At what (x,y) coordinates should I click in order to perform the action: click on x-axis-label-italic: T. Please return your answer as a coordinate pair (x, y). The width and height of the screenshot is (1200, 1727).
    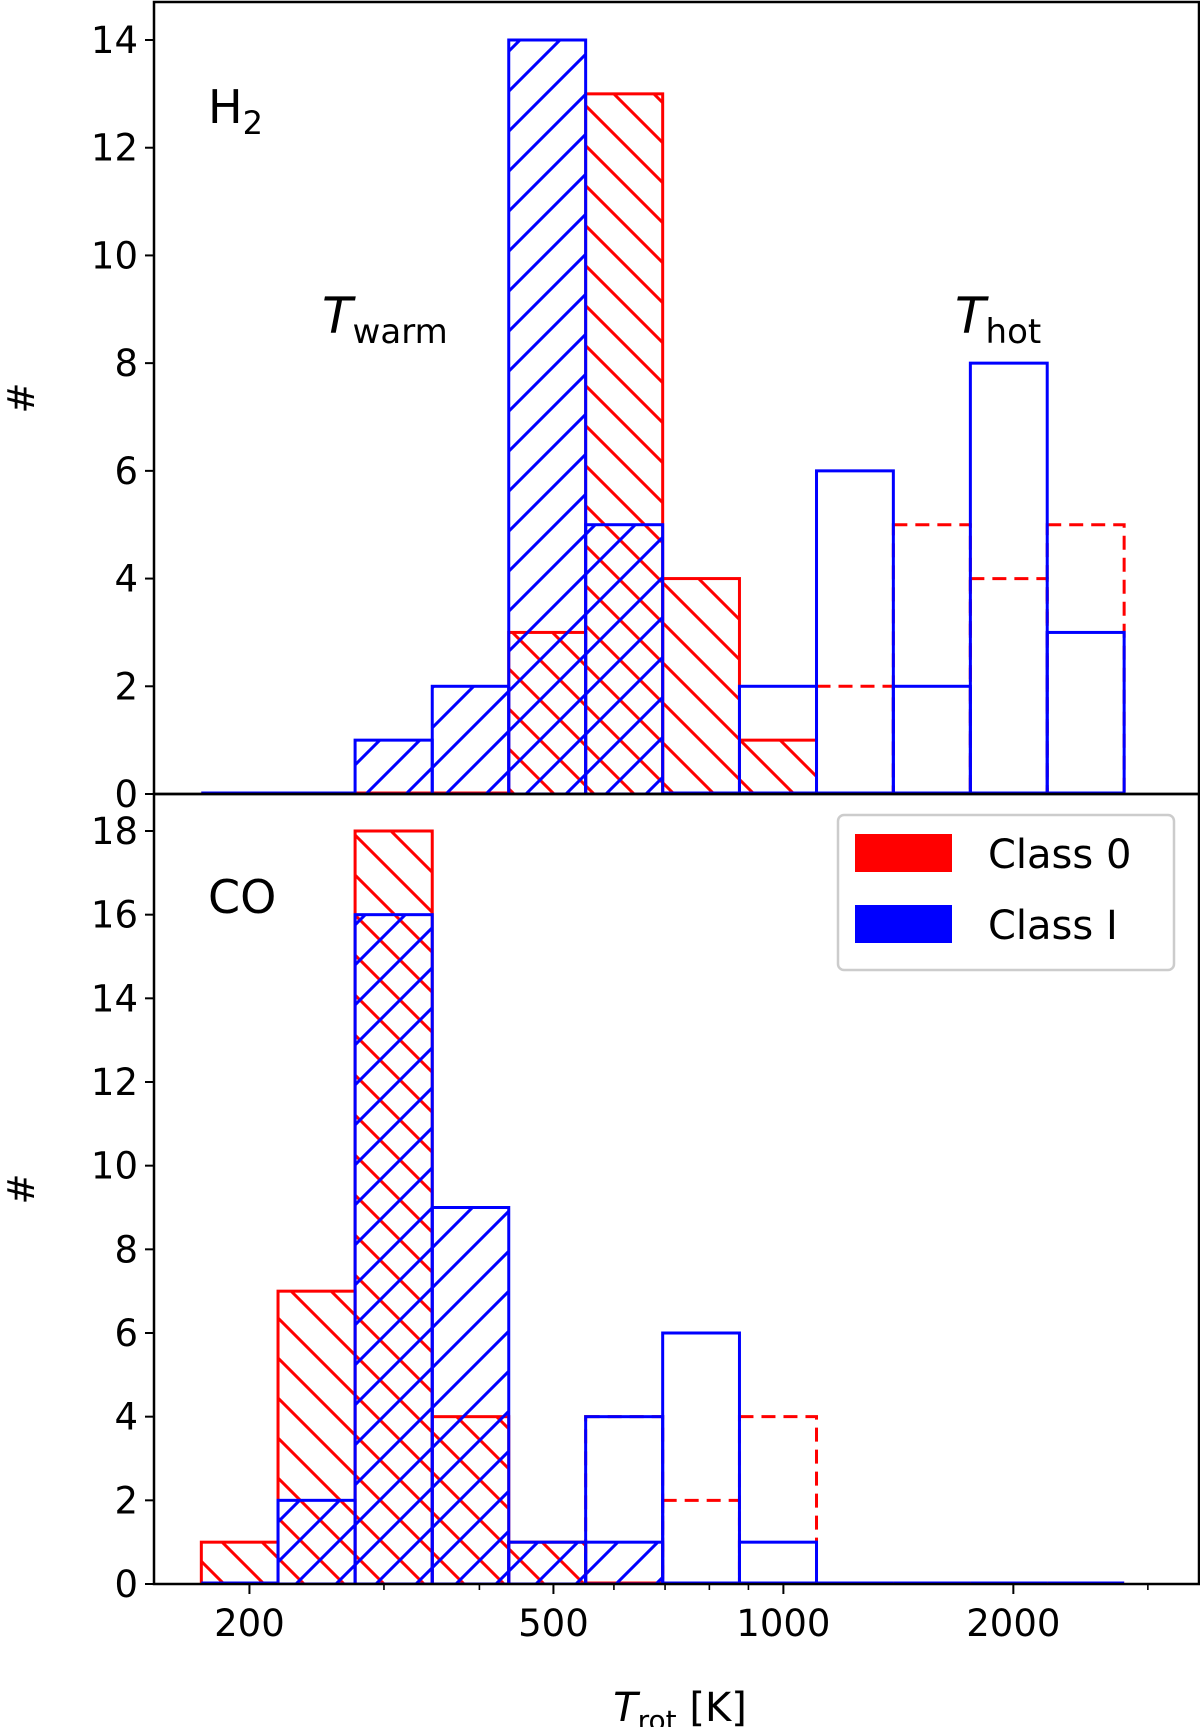
    Looking at the image, I should click on (627, 1706).